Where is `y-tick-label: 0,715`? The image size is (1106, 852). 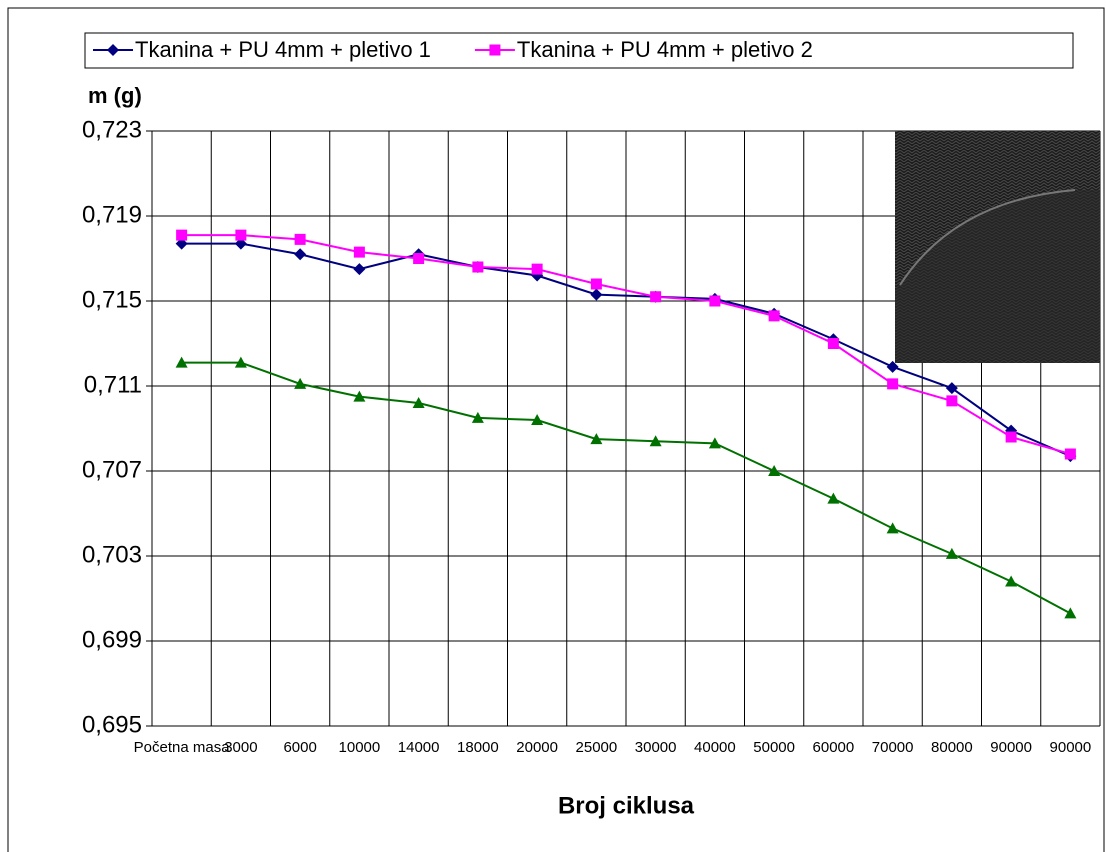 y-tick-label: 0,715 is located at coordinates (112, 299).